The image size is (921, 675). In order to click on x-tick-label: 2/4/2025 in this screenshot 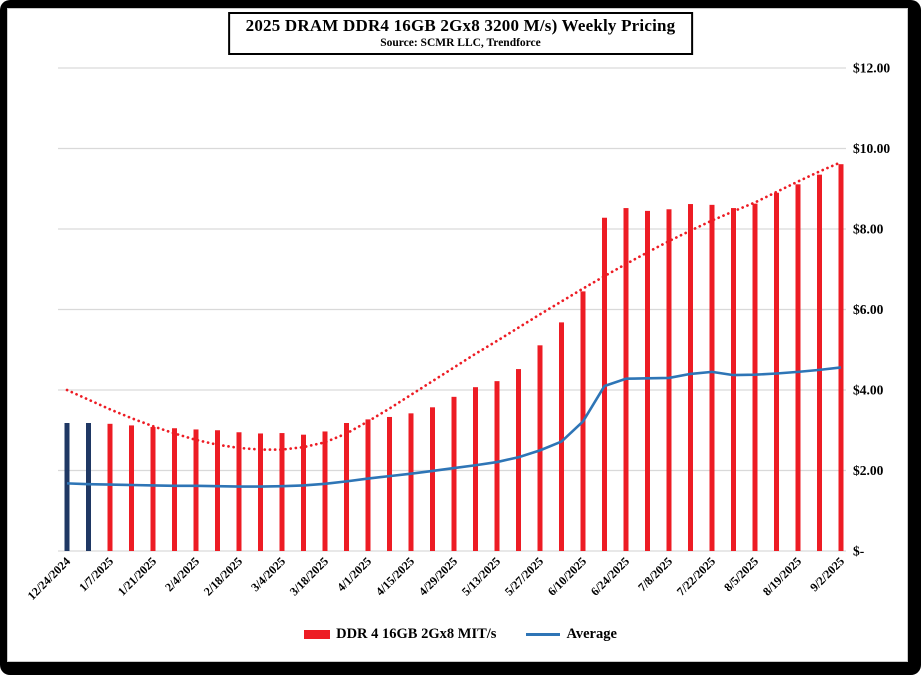, I will do `click(182, 574)`.